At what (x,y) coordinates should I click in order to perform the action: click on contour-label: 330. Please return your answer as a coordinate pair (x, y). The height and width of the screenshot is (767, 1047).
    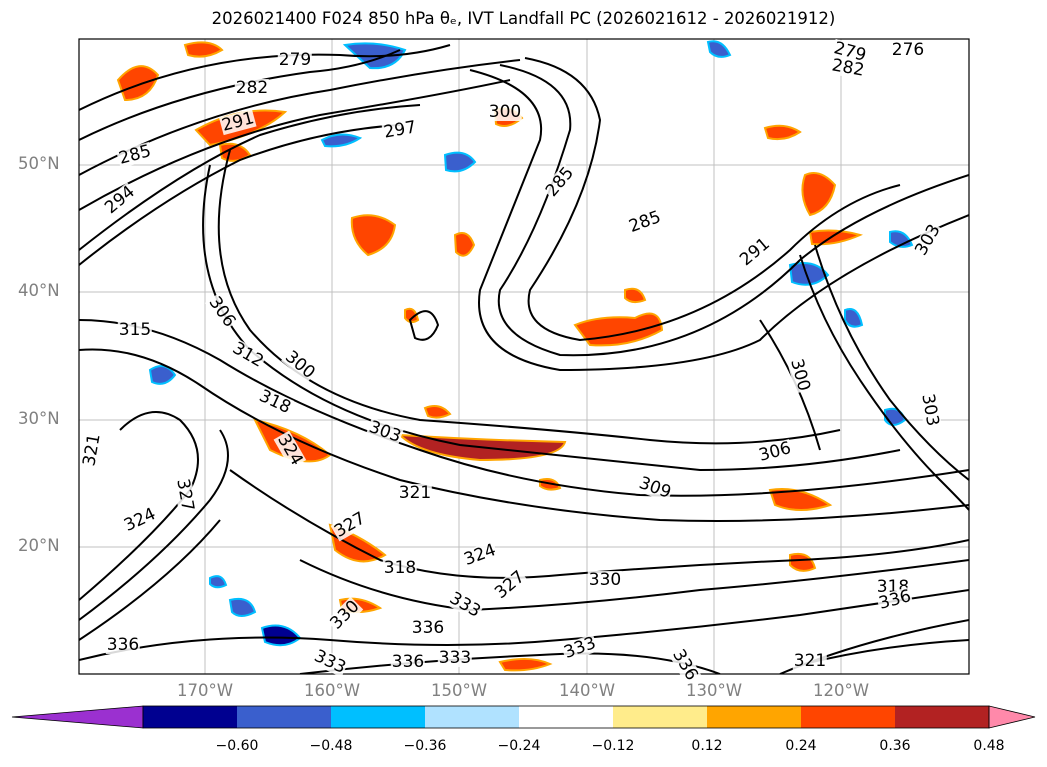
    Looking at the image, I should click on (605, 580).